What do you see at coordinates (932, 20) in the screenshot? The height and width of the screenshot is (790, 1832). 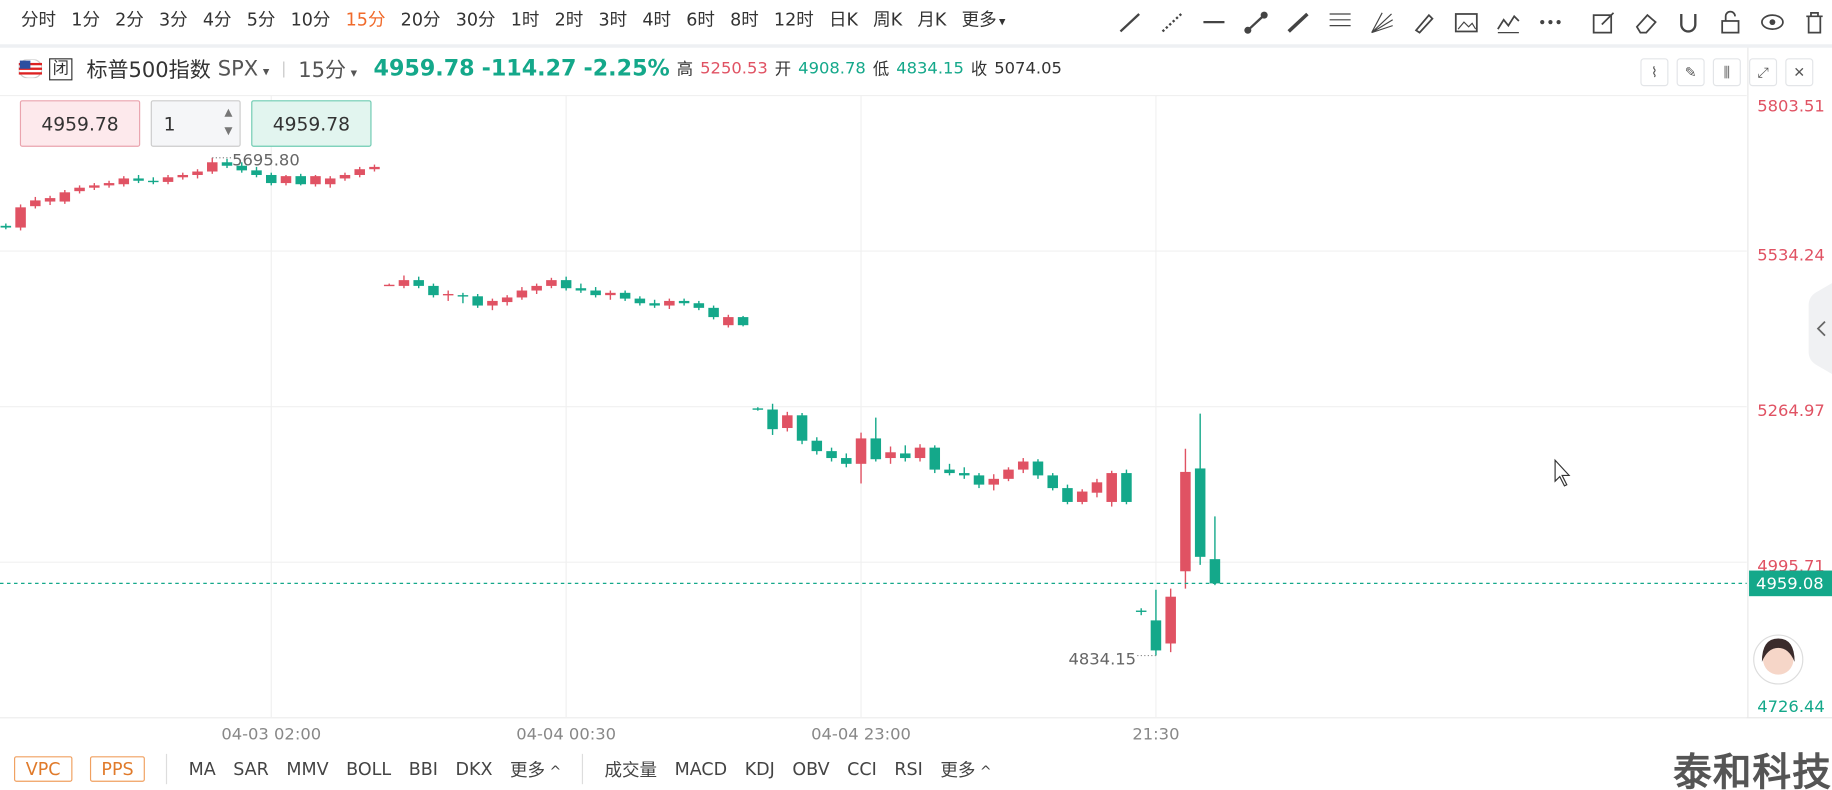 I see `interval: 月K` at bounding box center [932, 20].